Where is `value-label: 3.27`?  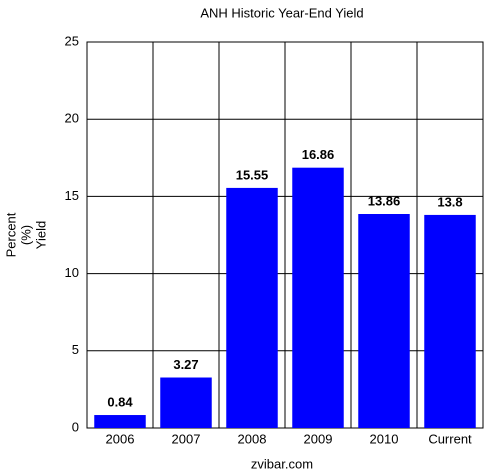
value-label: 3.27 is located at coordinates (185, 364).